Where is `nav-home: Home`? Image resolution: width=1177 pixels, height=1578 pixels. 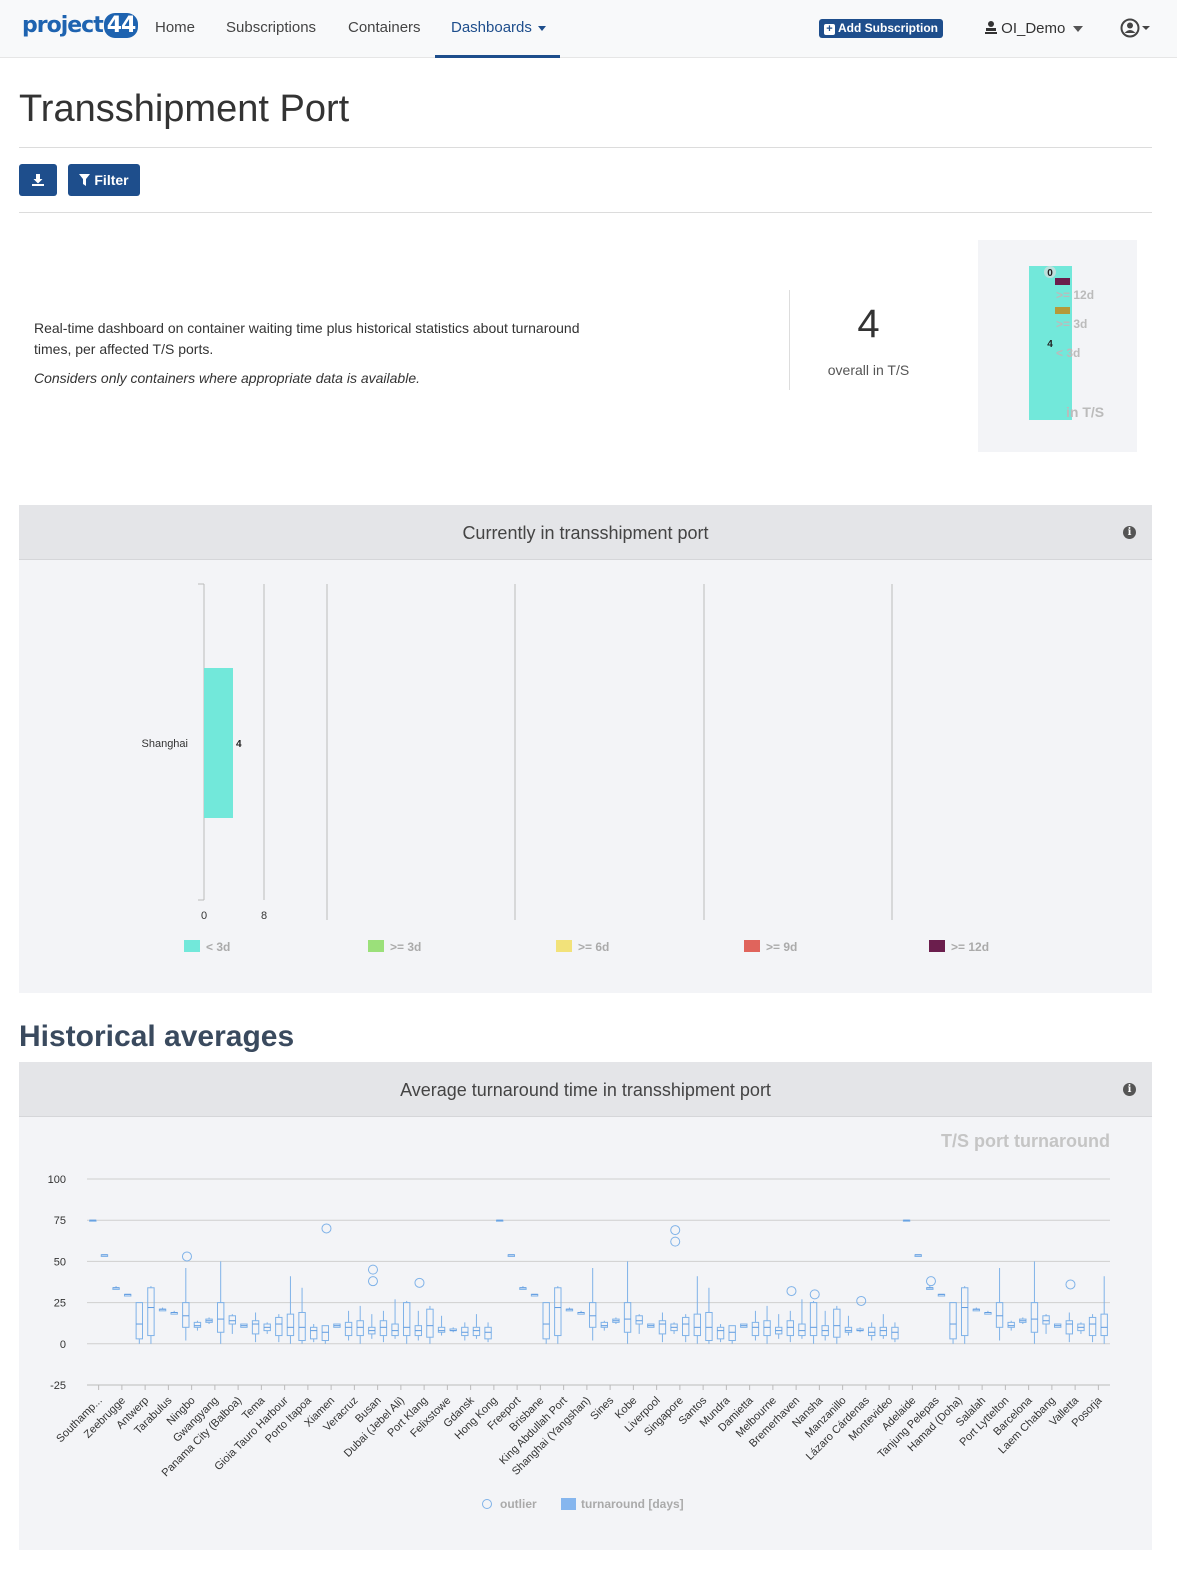 nav-home: Home is located at coordinates (175, 27).